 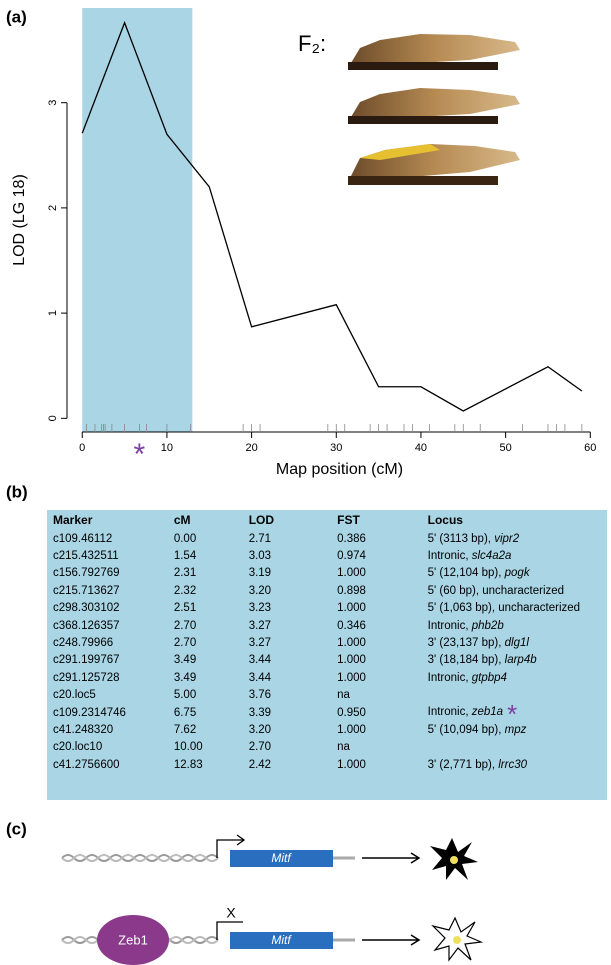 I want to click on table-cell: 0.950, so click(x=351, y=712).